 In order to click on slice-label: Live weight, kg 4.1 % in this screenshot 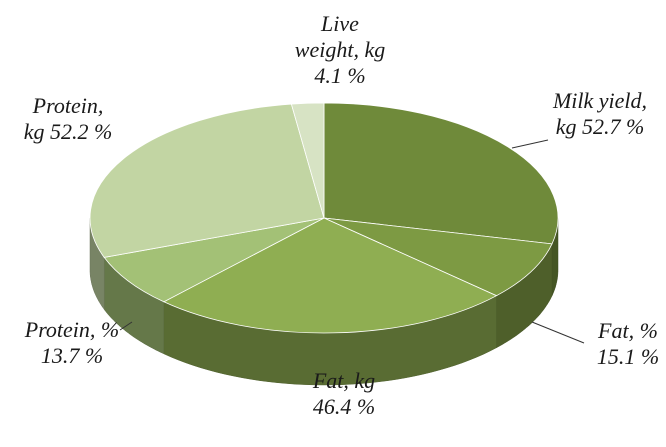, I will do `click(340, 49)`.